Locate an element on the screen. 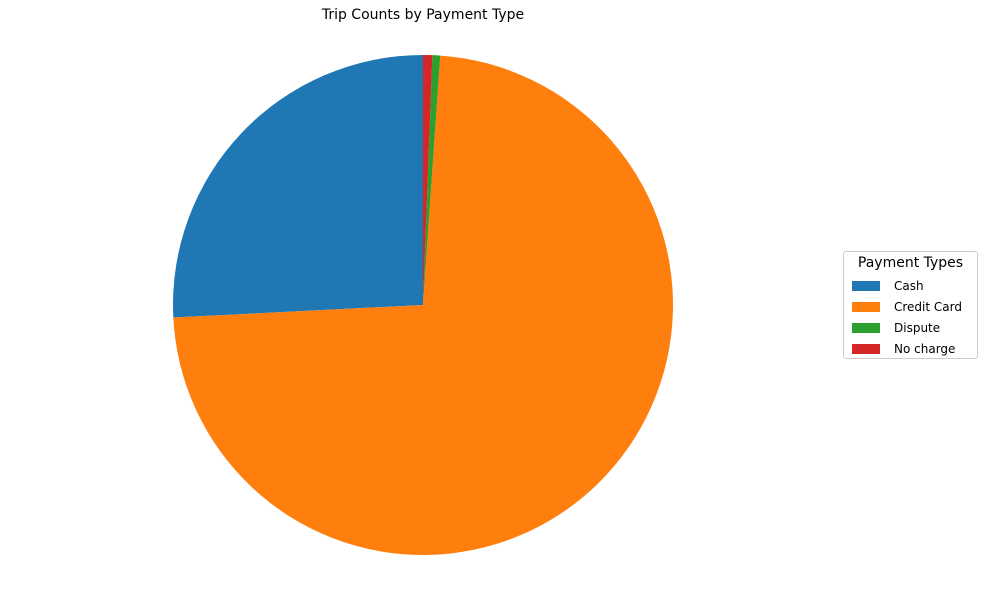 The height and width of the screenshot is (590, 989). legend-label: Dispute is located at coordinates (917, 327).